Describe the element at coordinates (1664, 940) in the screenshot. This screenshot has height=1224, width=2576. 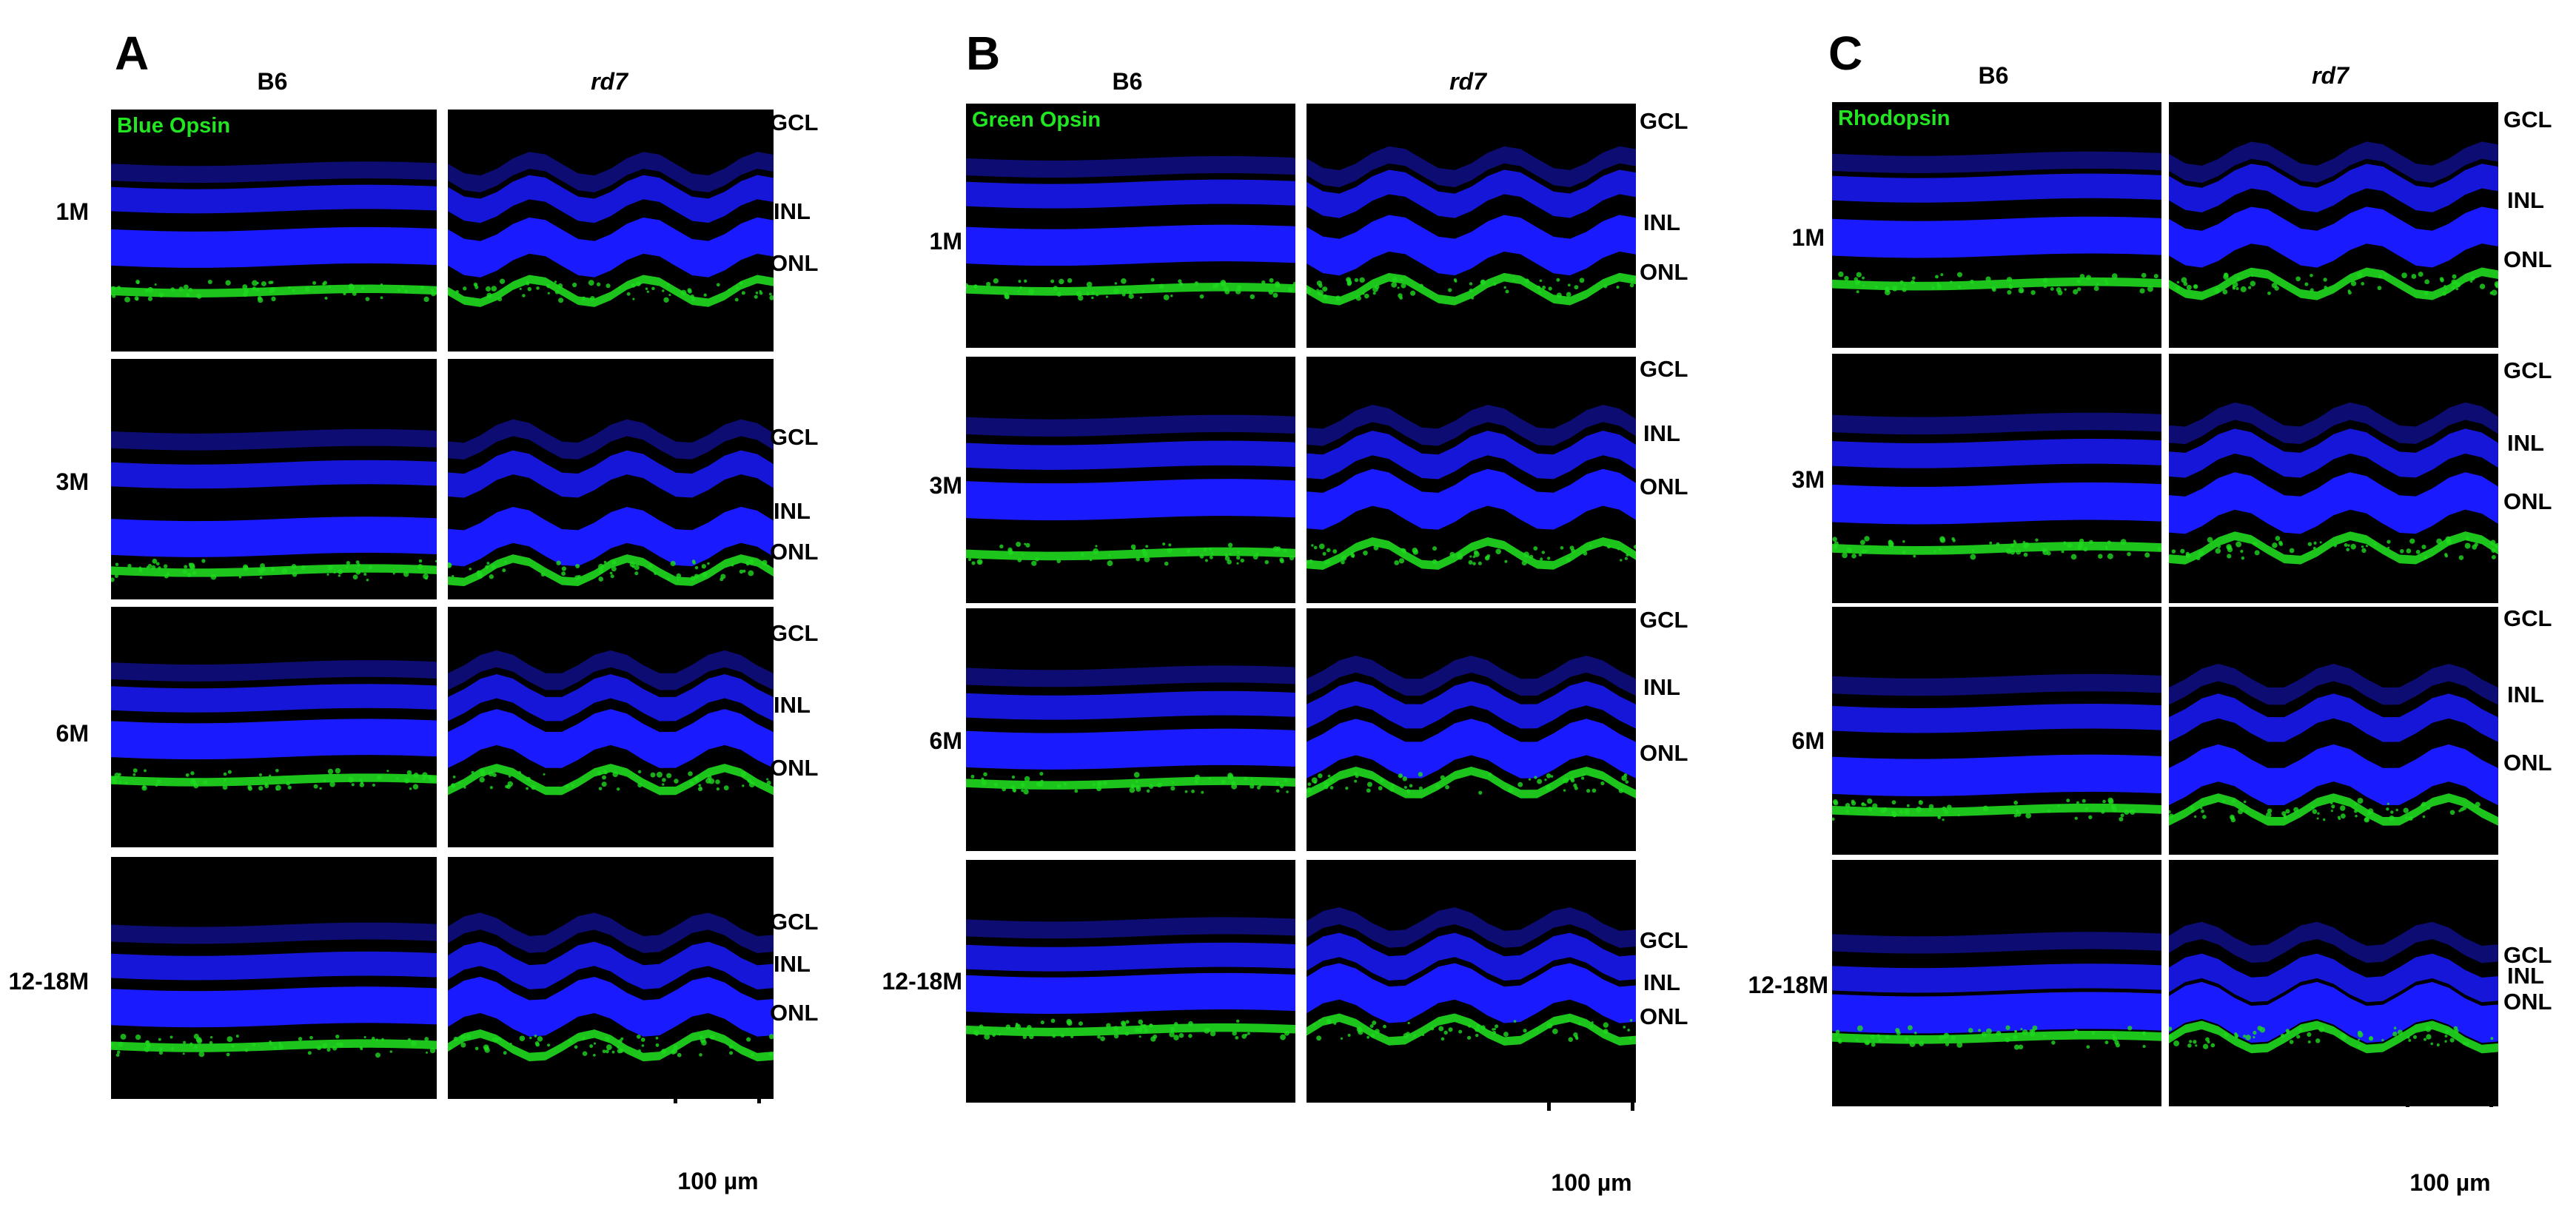
I see `layer-label-b-4-gcl: GCL` at that location.